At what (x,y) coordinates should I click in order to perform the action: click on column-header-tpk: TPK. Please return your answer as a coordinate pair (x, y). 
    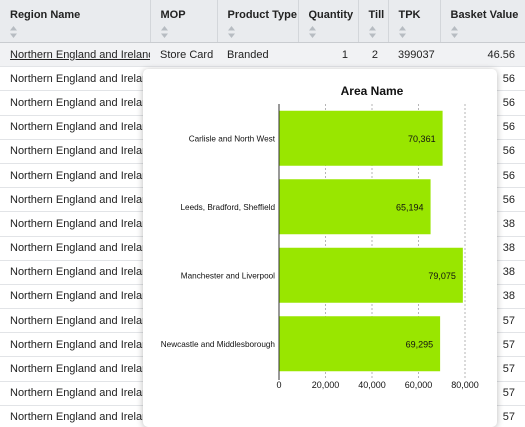
    Looking at the image, I should click on (414, 21).